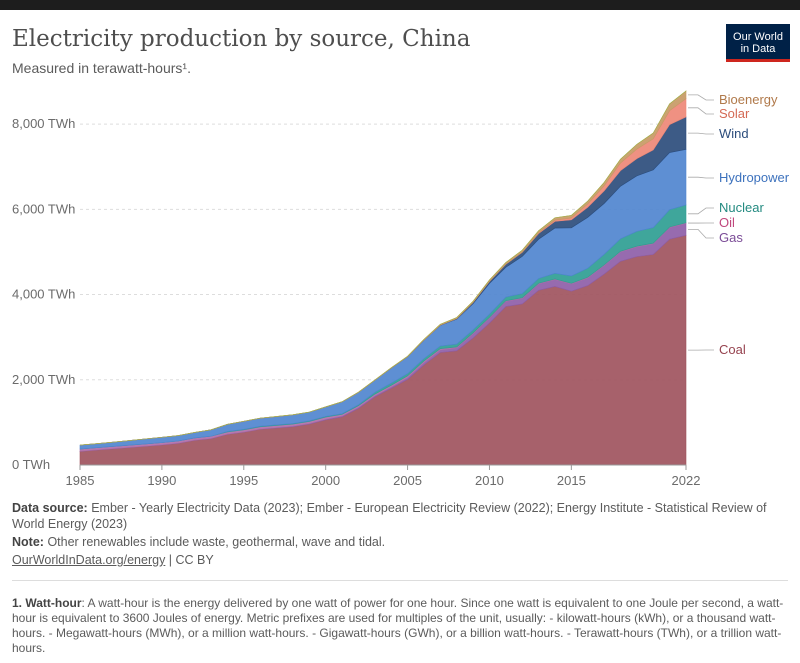  I want to click on license-link: | CC BY, so click(189, 560).